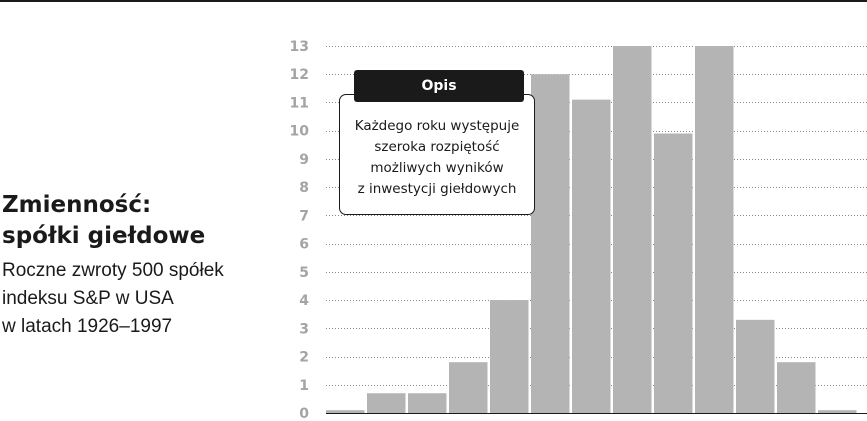 This screenshot has width=867, height=421. What do you see at coordinates (304, 301) in the screenshot?
I see `y-tick-label-4: 4` at bounding box center [304, 301].